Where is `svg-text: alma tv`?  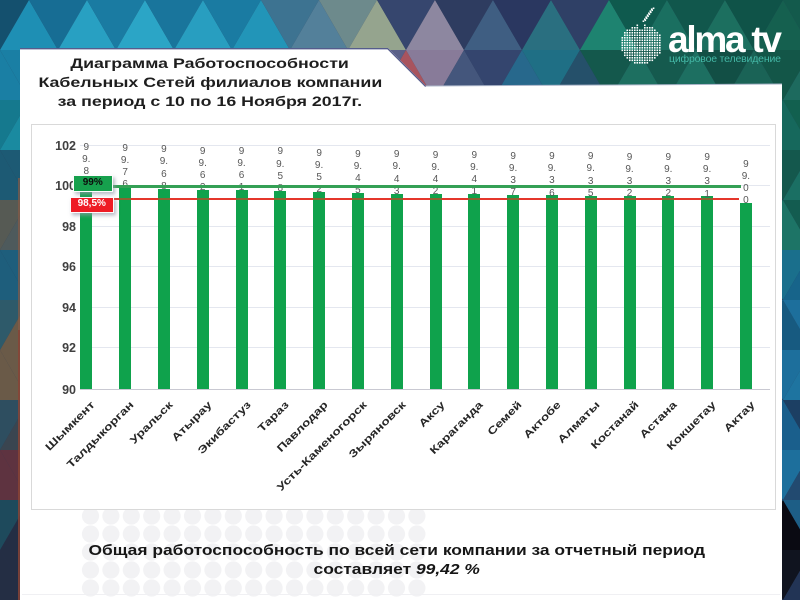
svg-text: alma tv is located at coordinates (725, 39).